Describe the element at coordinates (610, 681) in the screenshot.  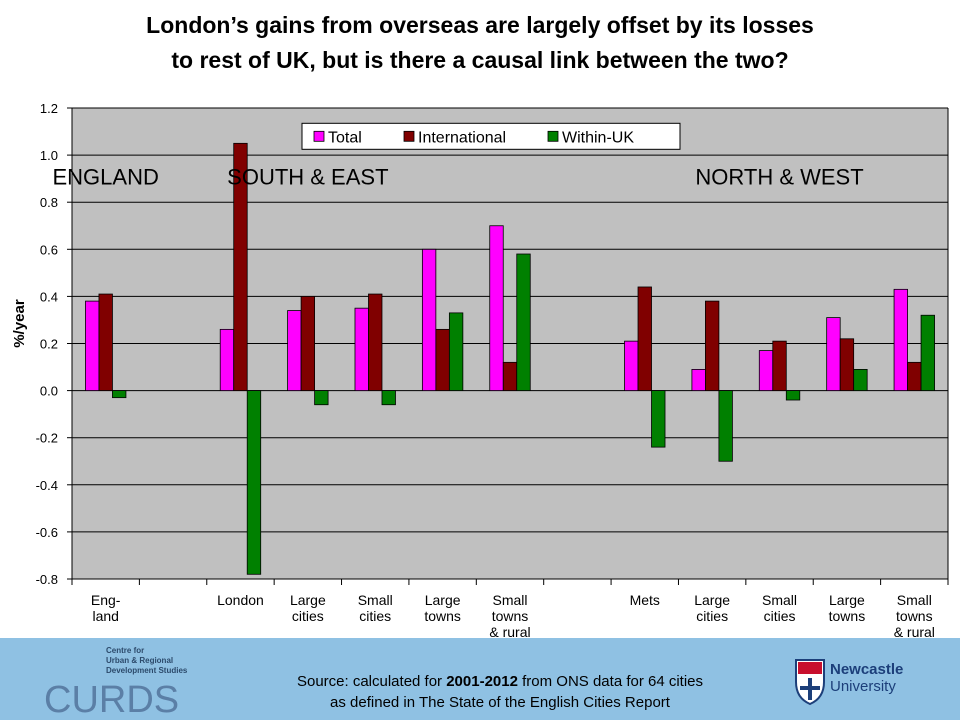
I see `source-post: from ONS data for 64 cities` at that location.